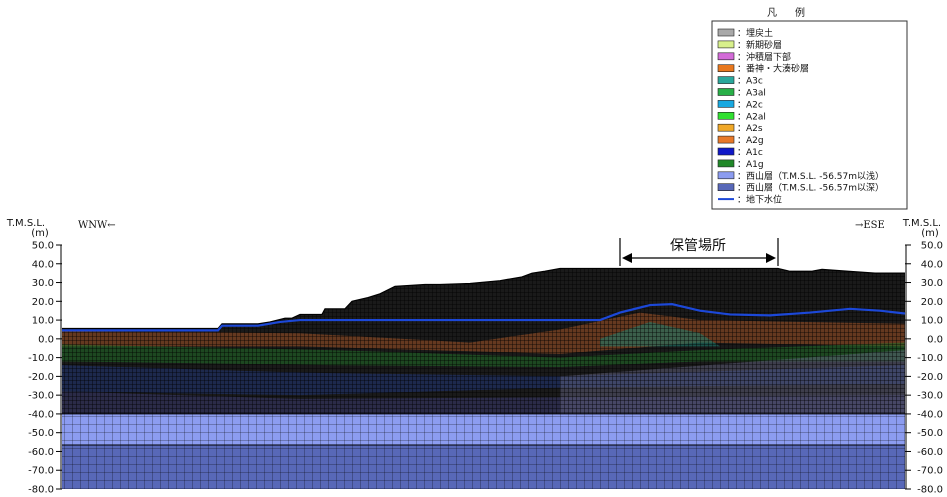 This screenshot has width=947, height=497. Describe the element at coordinates (41, 433) in the screenshot. I see `left-tick-label: -50.0` at that location.